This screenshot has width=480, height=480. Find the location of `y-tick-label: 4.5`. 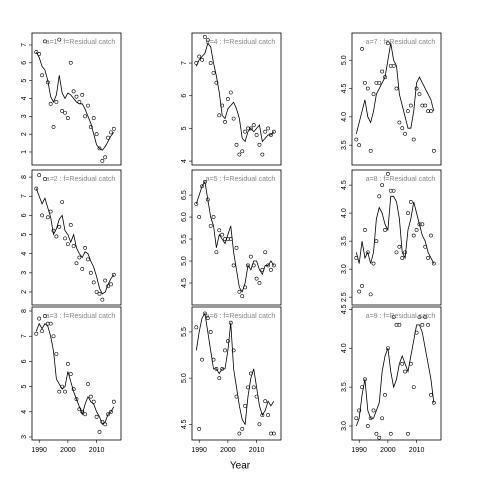

y-tick-label: 4.5 is located at coordinates (344, 309).